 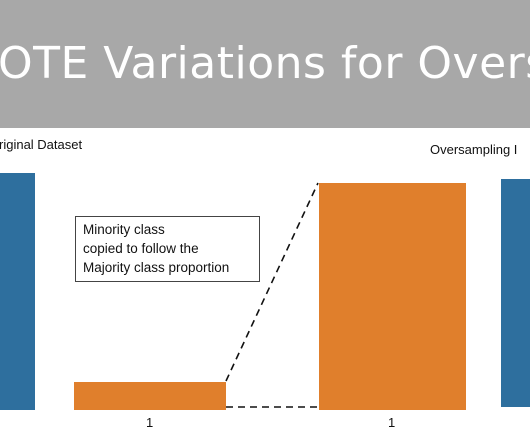 What do you see at coordinates (392, 422) in the screenshot?
I see `oversampled-x-tick: 1` at bounding box center [392, 422].